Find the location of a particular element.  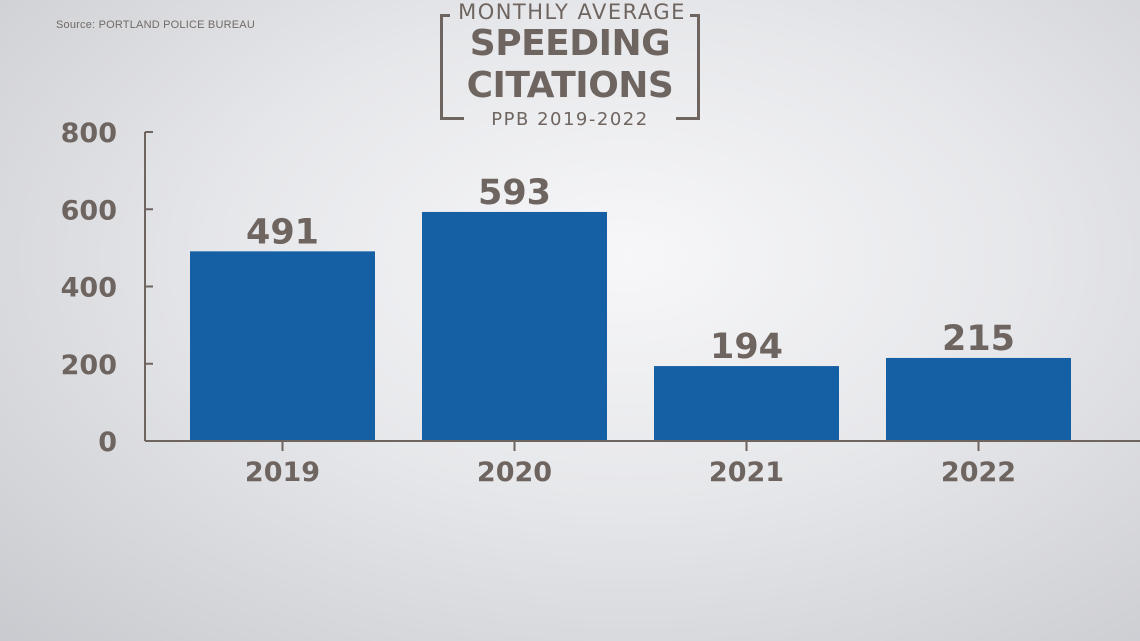

title-top-line: MONTHLY AVERAGE is located at coordinates (572, 12).